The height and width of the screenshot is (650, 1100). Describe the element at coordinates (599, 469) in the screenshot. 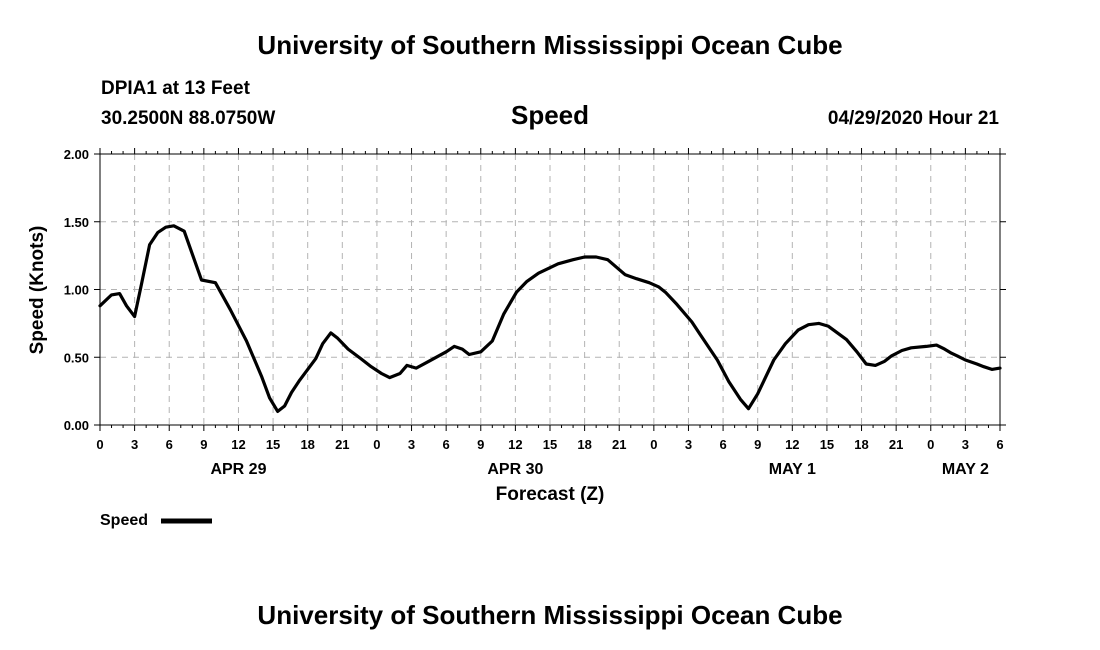

I see `date-labels: APR 29 APR 30 MAY 1 MAY 2` at that location.